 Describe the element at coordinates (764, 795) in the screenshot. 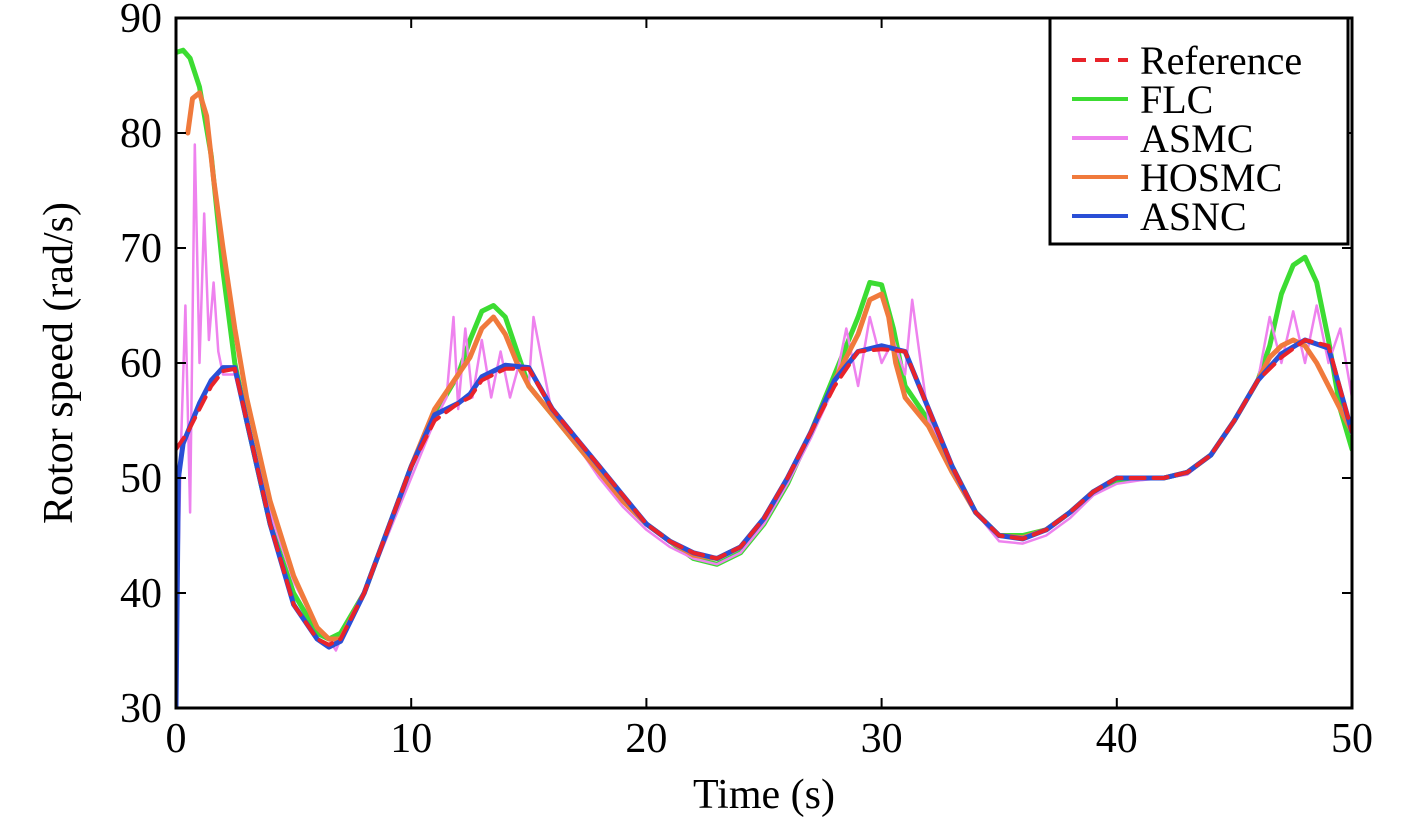

I see `x-axis-title: Time (s)` at that location.